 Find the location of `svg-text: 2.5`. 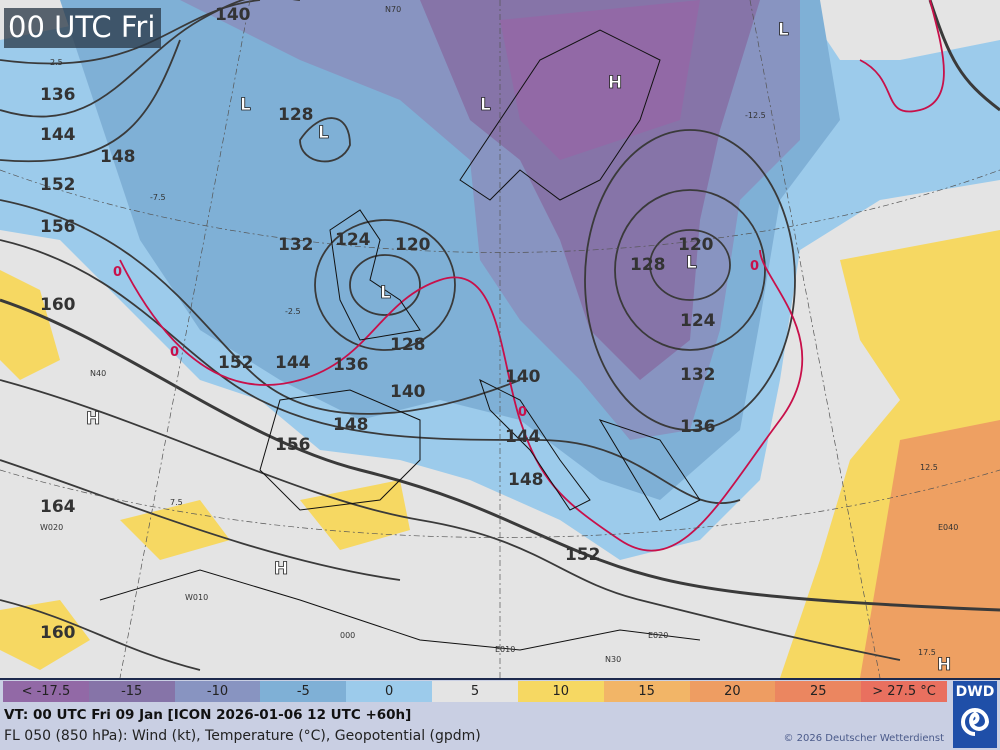

svg-text: 2.5 is located at coordinates (56, 62).